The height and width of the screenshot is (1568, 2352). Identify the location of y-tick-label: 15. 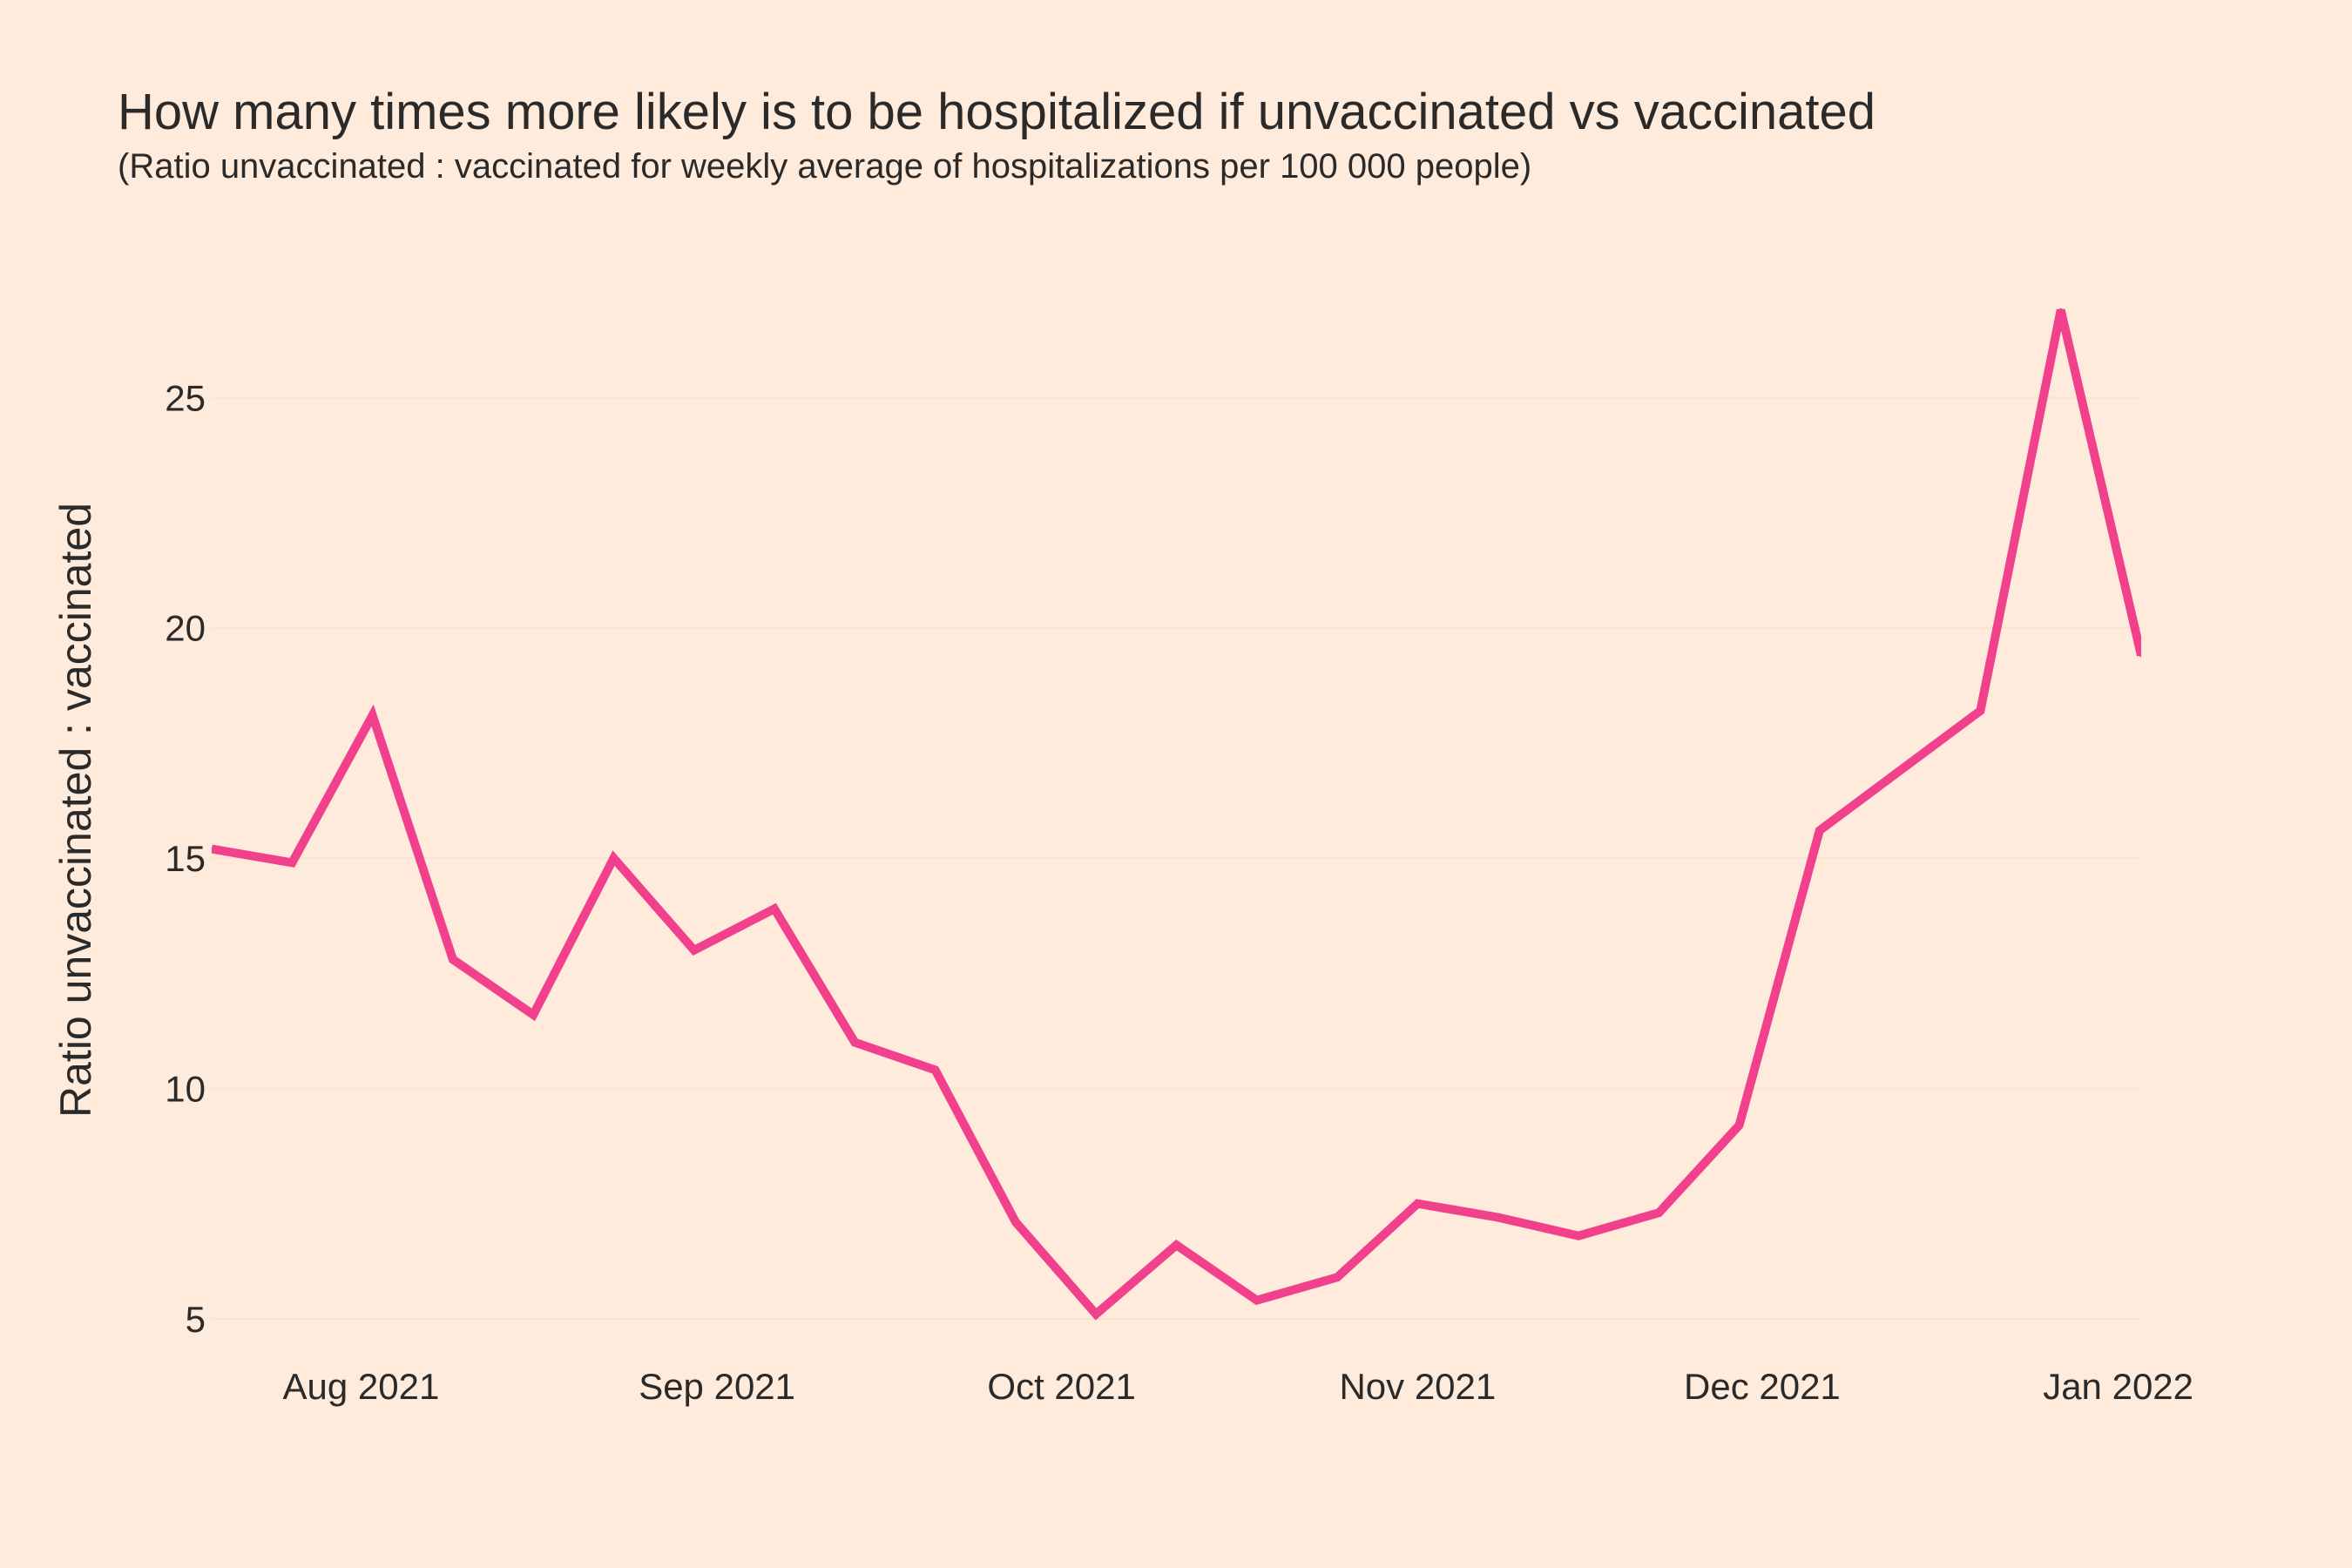
(185, 859).